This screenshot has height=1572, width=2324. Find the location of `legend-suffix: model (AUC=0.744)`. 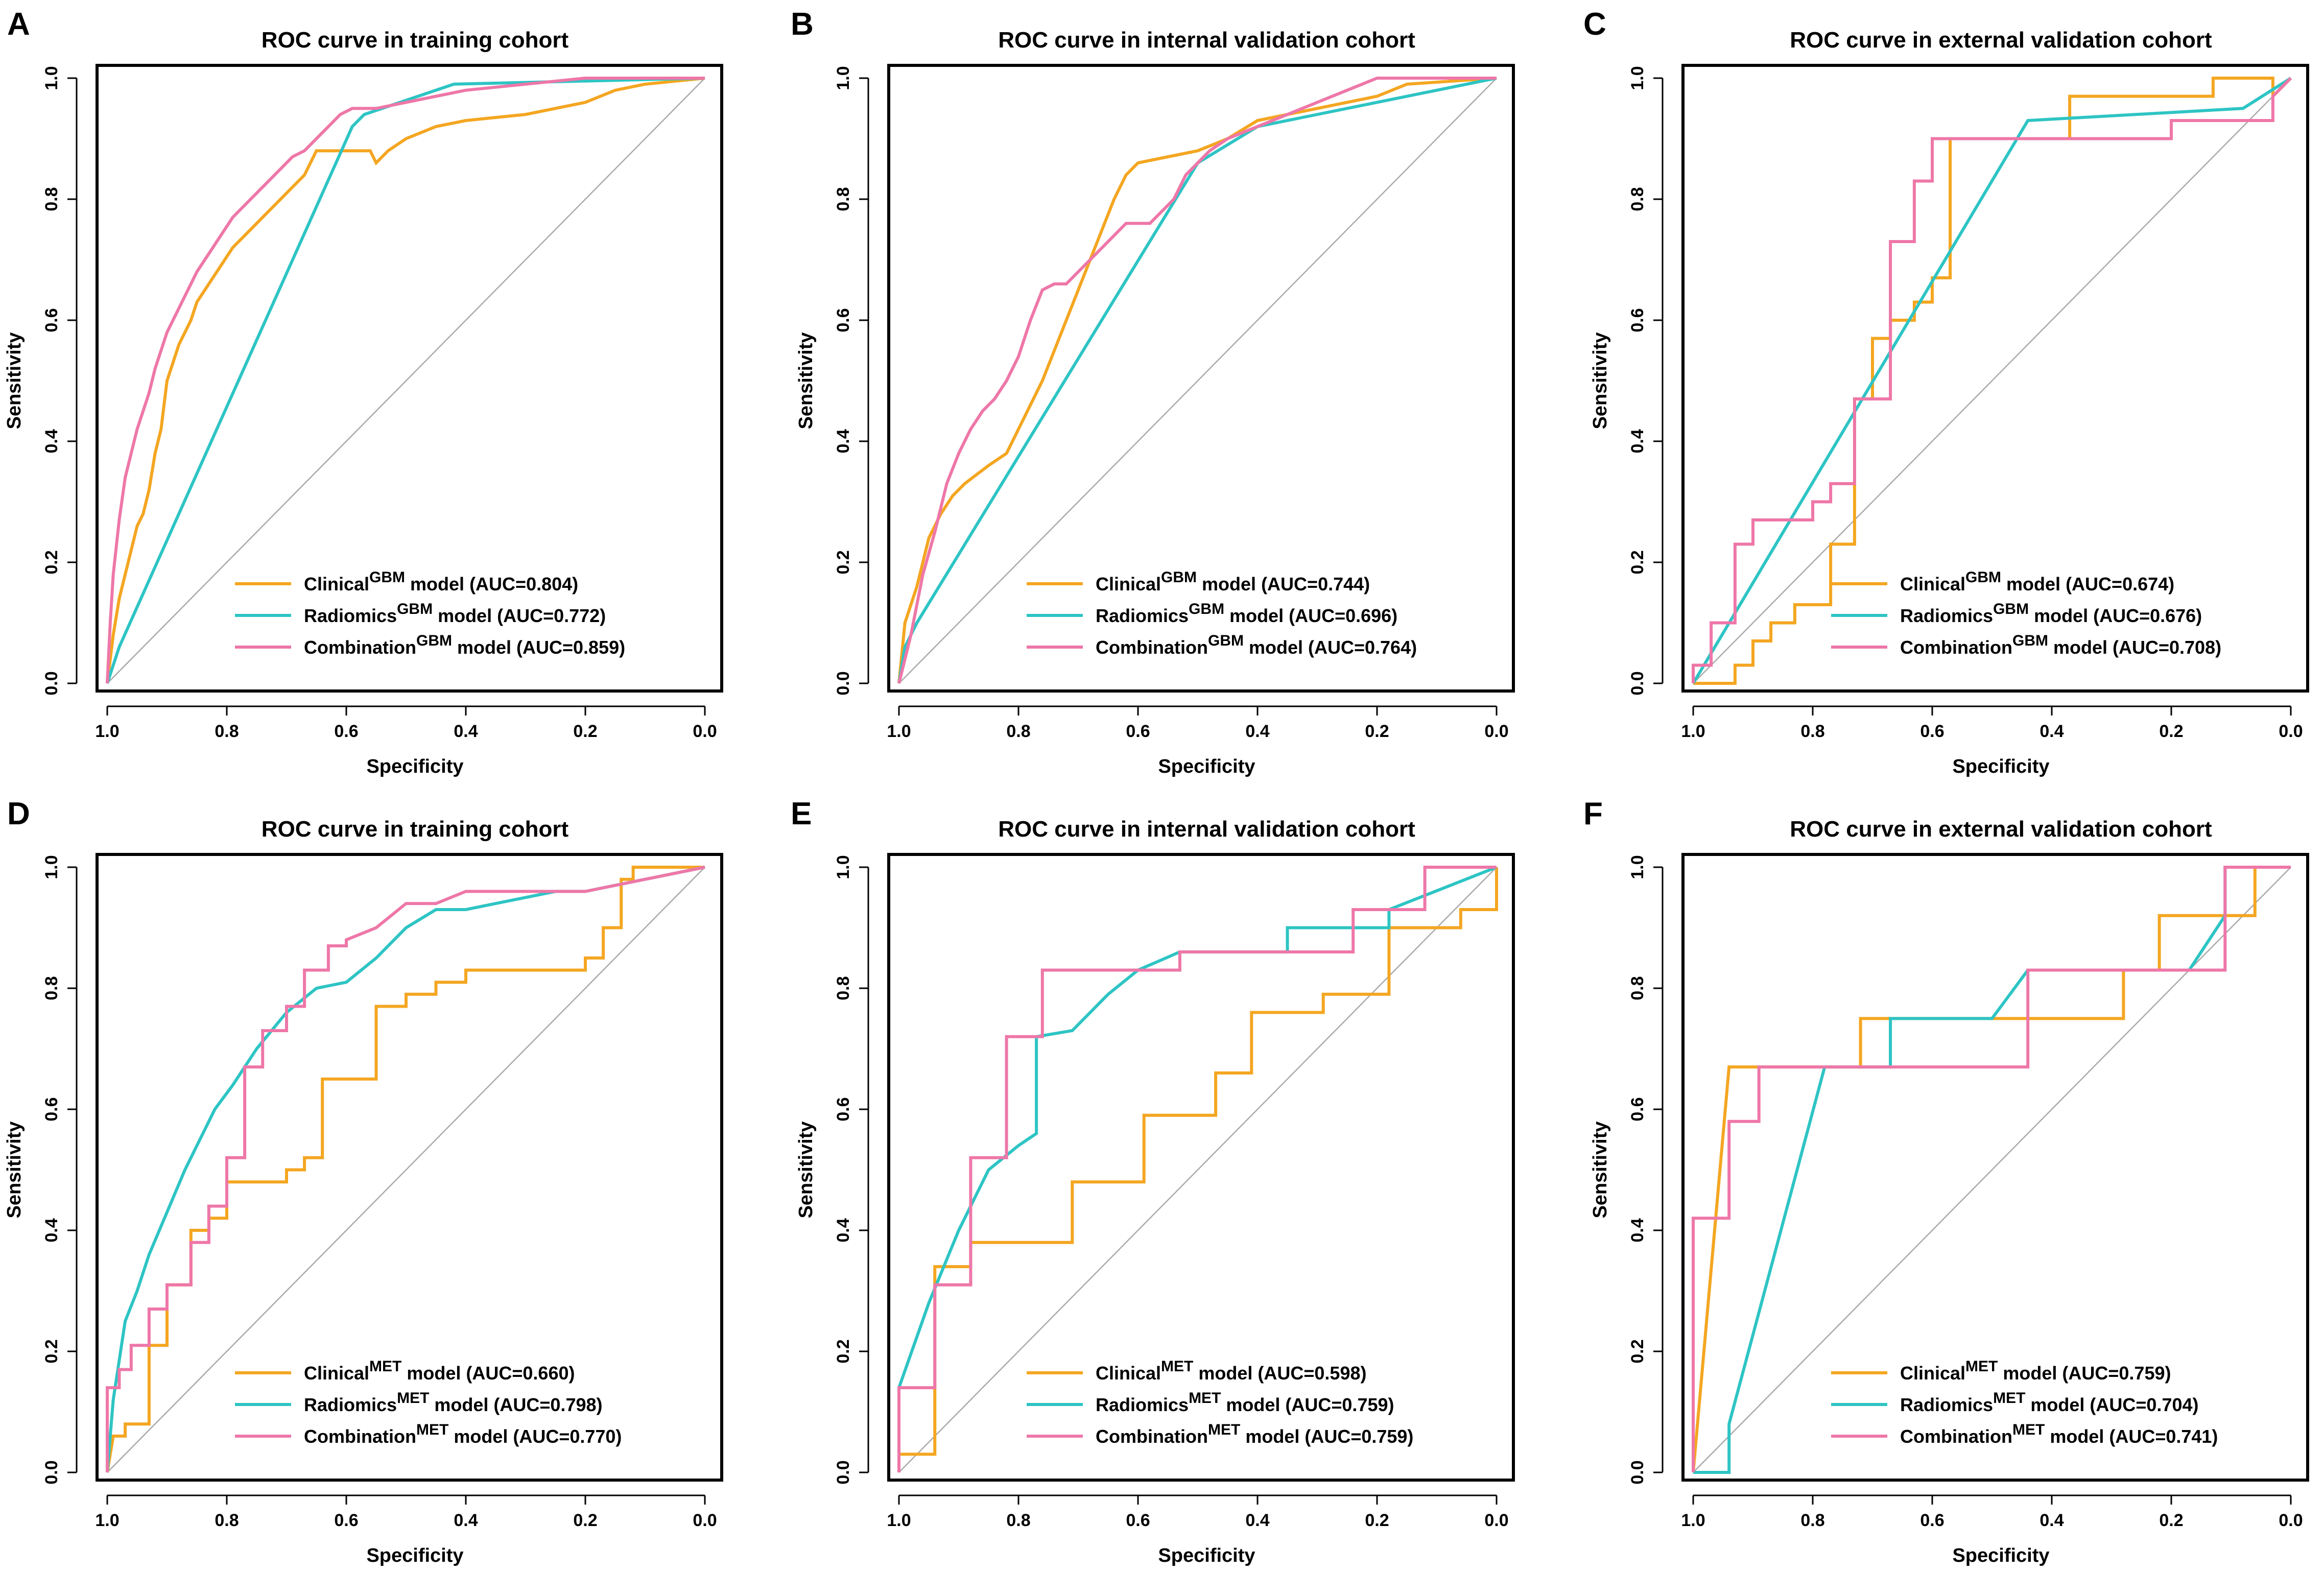

legend-suffix: model (AUC=0.744) is located at coordinates (1283, 584).